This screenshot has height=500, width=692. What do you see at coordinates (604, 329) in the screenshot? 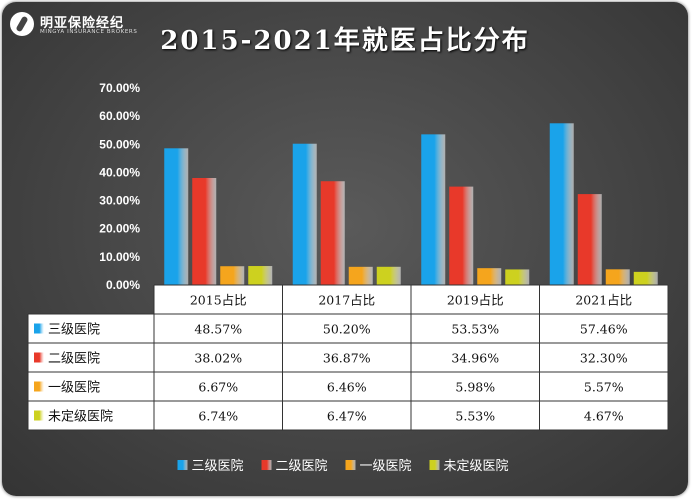
I see `table-cell: 57.46%` at bounding box center [604, 329].